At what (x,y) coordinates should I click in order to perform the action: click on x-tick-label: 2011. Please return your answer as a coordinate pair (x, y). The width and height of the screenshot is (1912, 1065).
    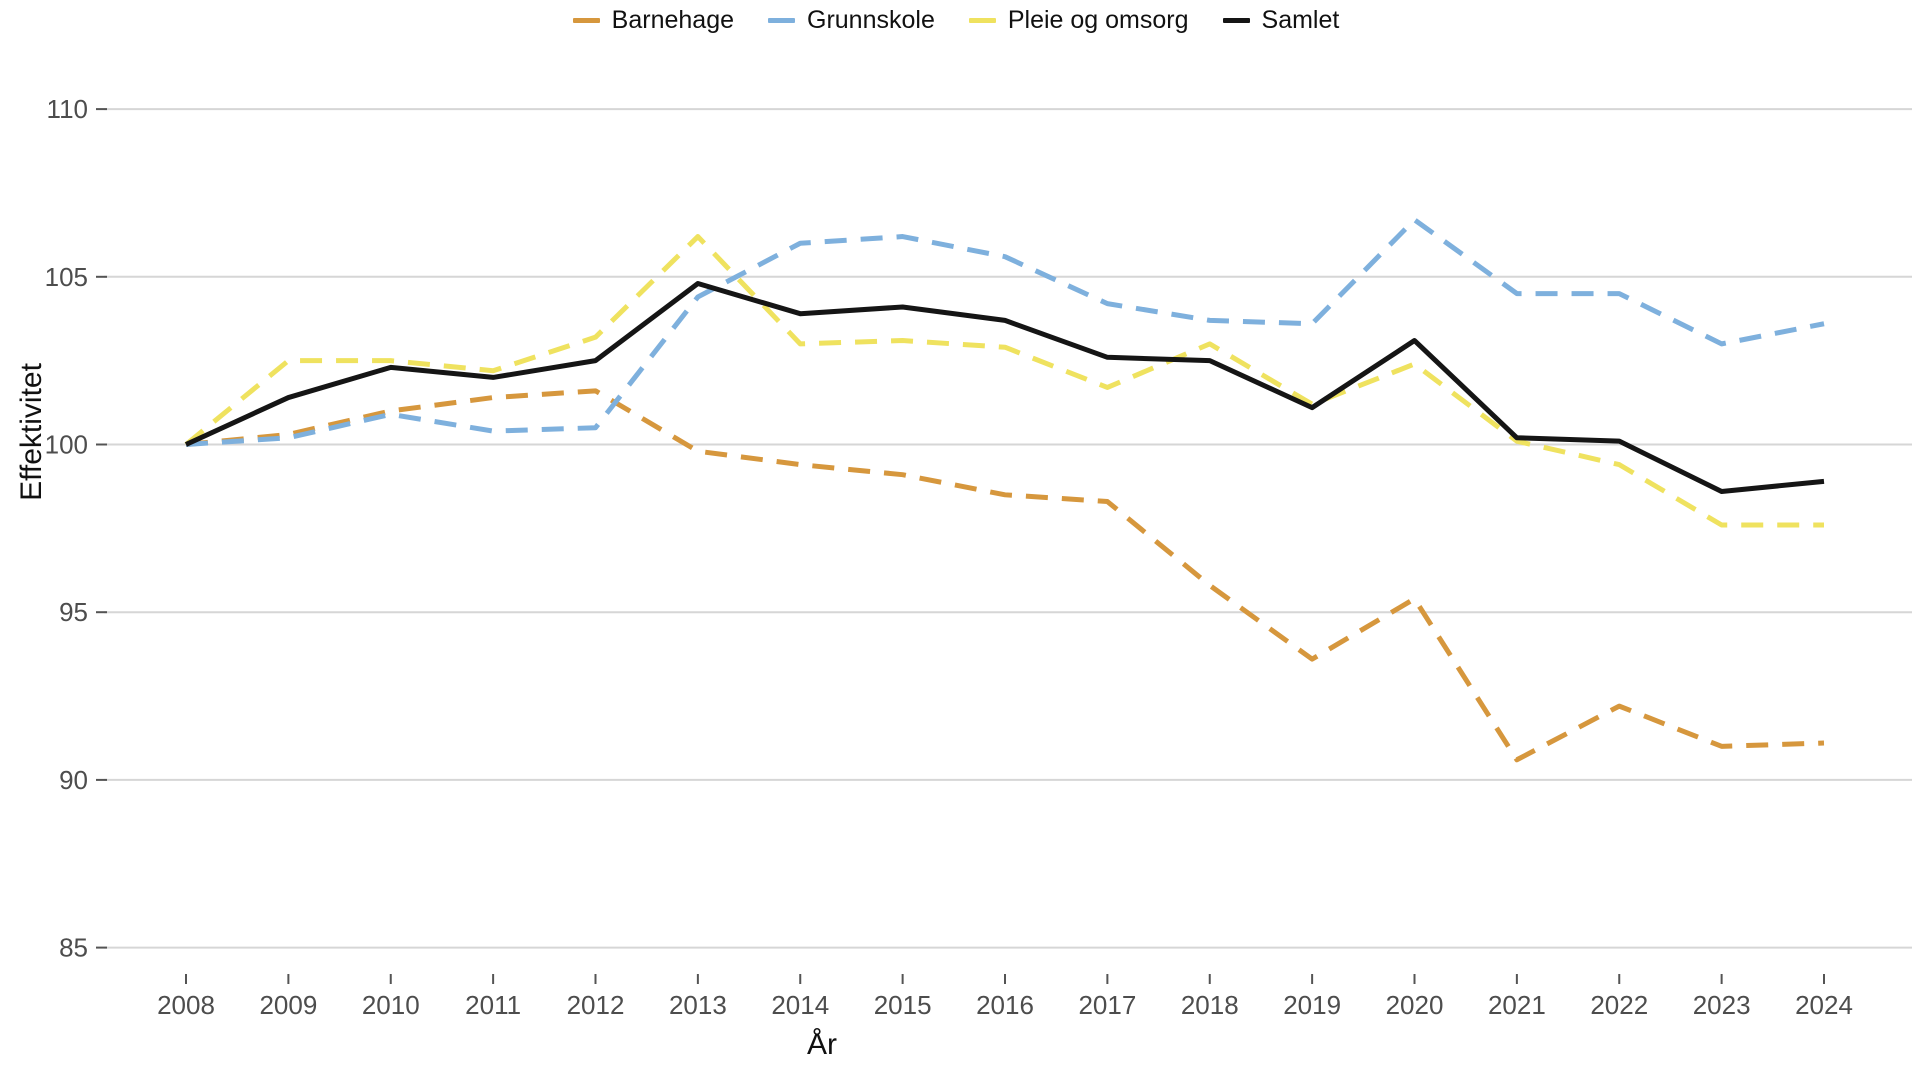
    Looking at the image, I should click on (493, 1005).